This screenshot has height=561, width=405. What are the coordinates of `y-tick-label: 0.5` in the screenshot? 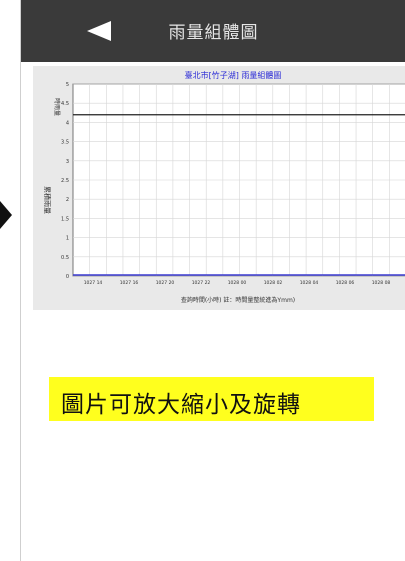 It's located at (65, 258).